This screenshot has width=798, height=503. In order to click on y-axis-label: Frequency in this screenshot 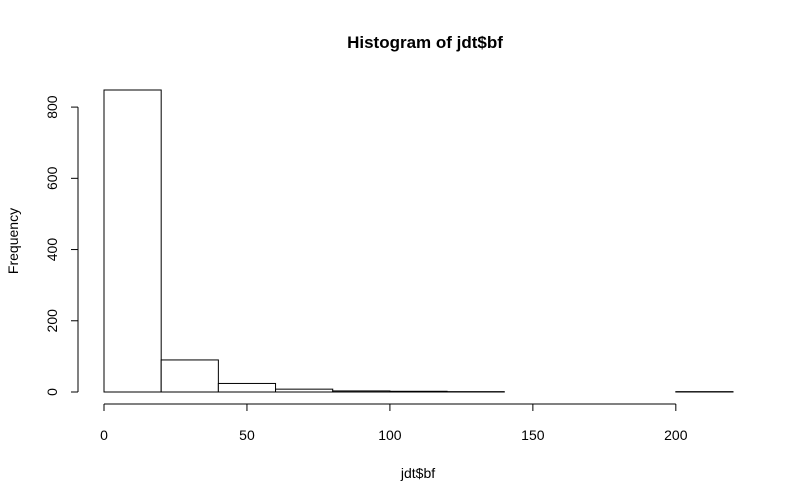, I will do `click(13, 241)`.